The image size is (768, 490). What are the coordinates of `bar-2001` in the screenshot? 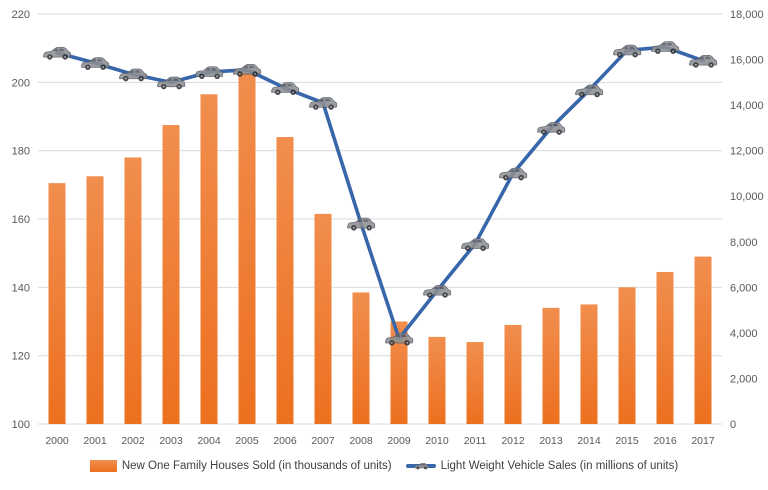 It's located at (95, 300).